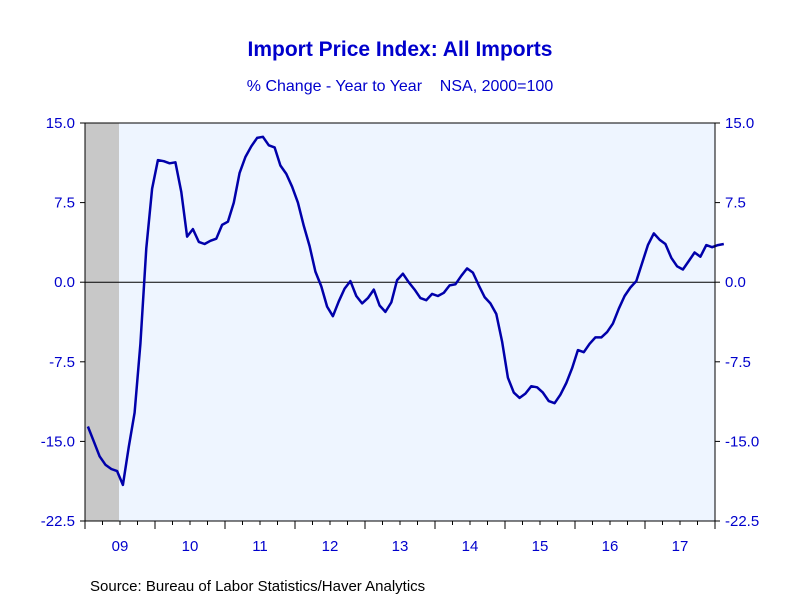 The image size is (800, 600). I want to click on chart-title: Import Price Index: All Imports, so click(400, 49).